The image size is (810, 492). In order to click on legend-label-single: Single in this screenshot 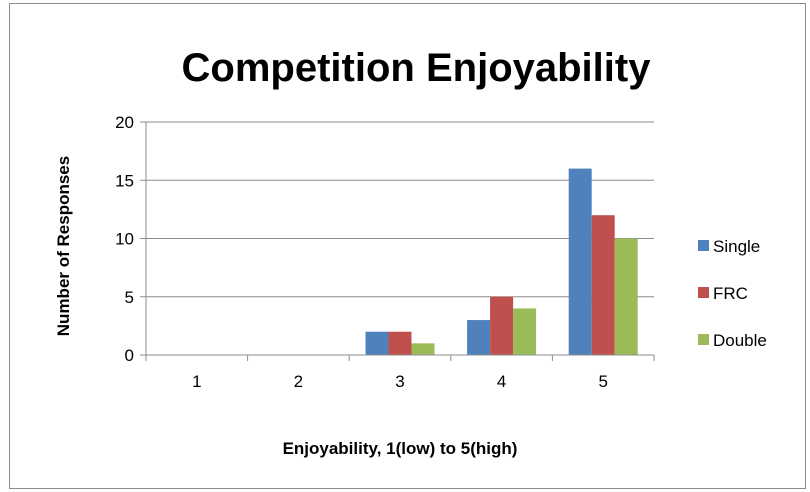, I will do `click(736, 246)`.